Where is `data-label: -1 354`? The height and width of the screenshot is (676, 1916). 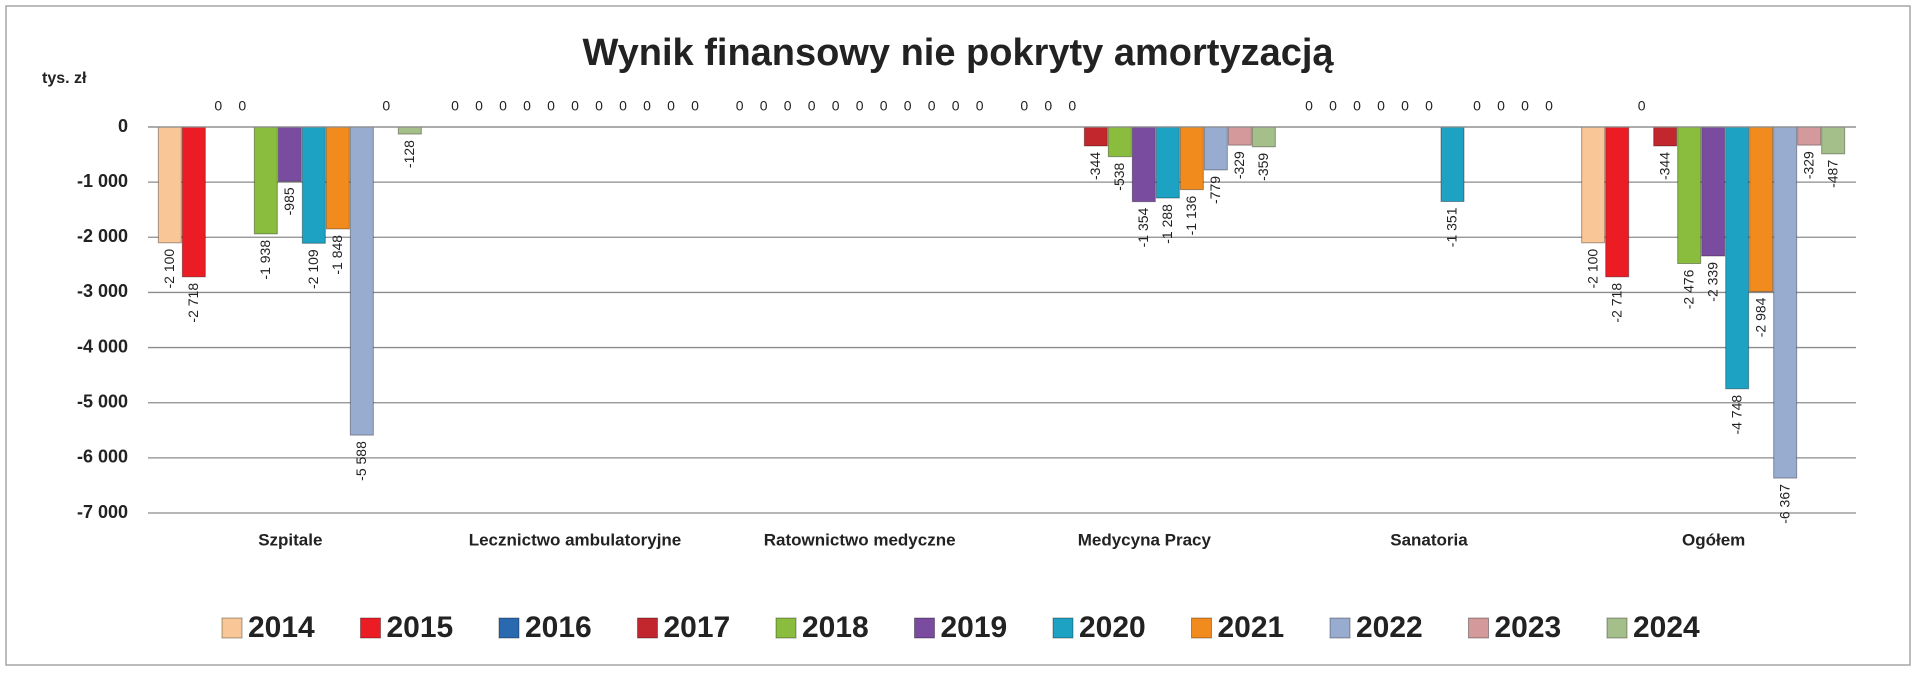 data-label: -1 354 is located at coordinates (1143, 227).